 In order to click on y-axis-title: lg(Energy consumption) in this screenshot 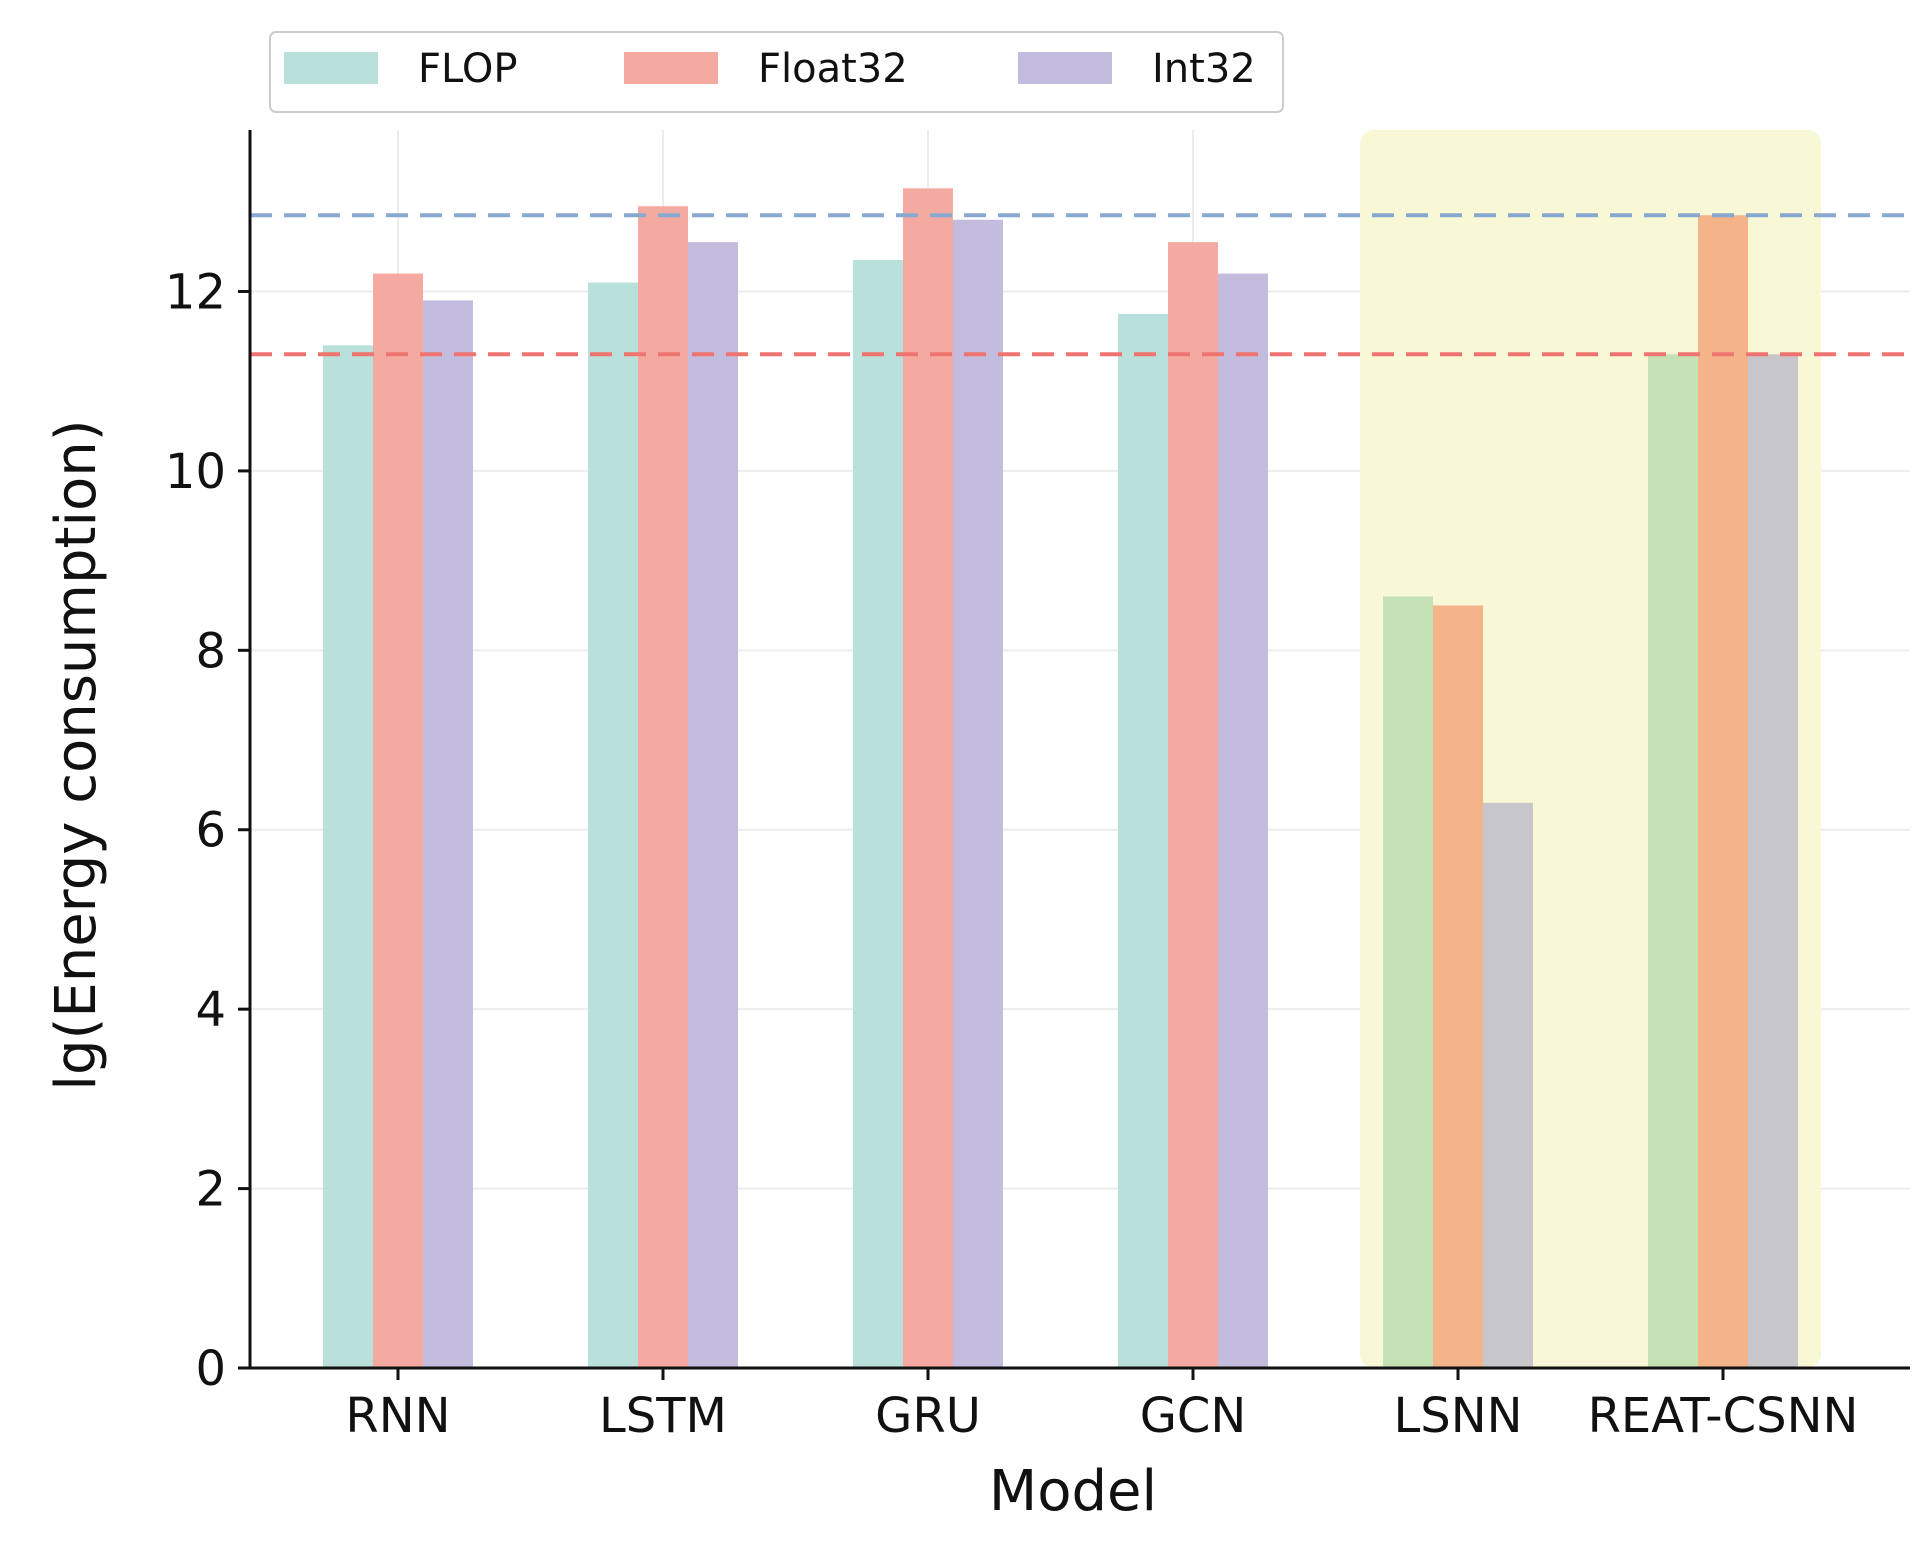, I will do `click(76, 754)`.